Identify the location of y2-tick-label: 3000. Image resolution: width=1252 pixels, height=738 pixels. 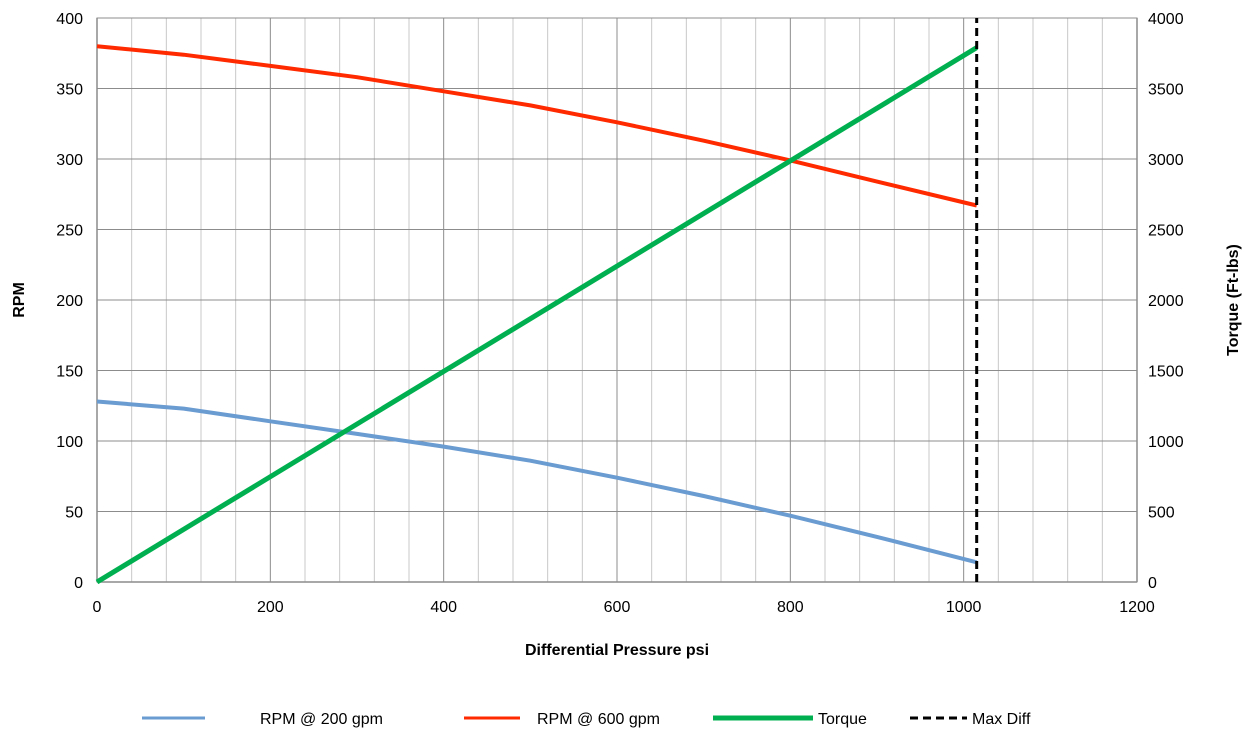
(1166, 160).